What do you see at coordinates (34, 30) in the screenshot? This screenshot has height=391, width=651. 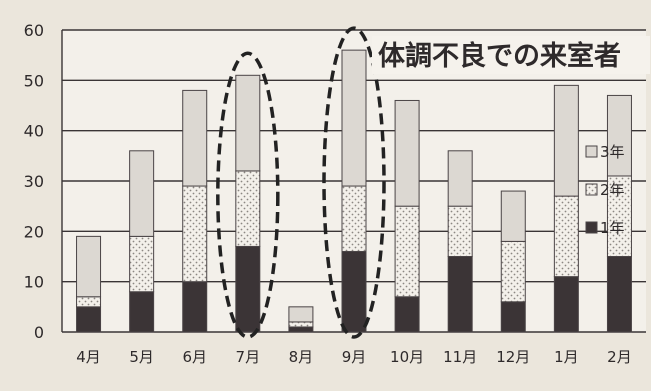 I see `y-tick-label: 60` at bounding box center [34, 30].